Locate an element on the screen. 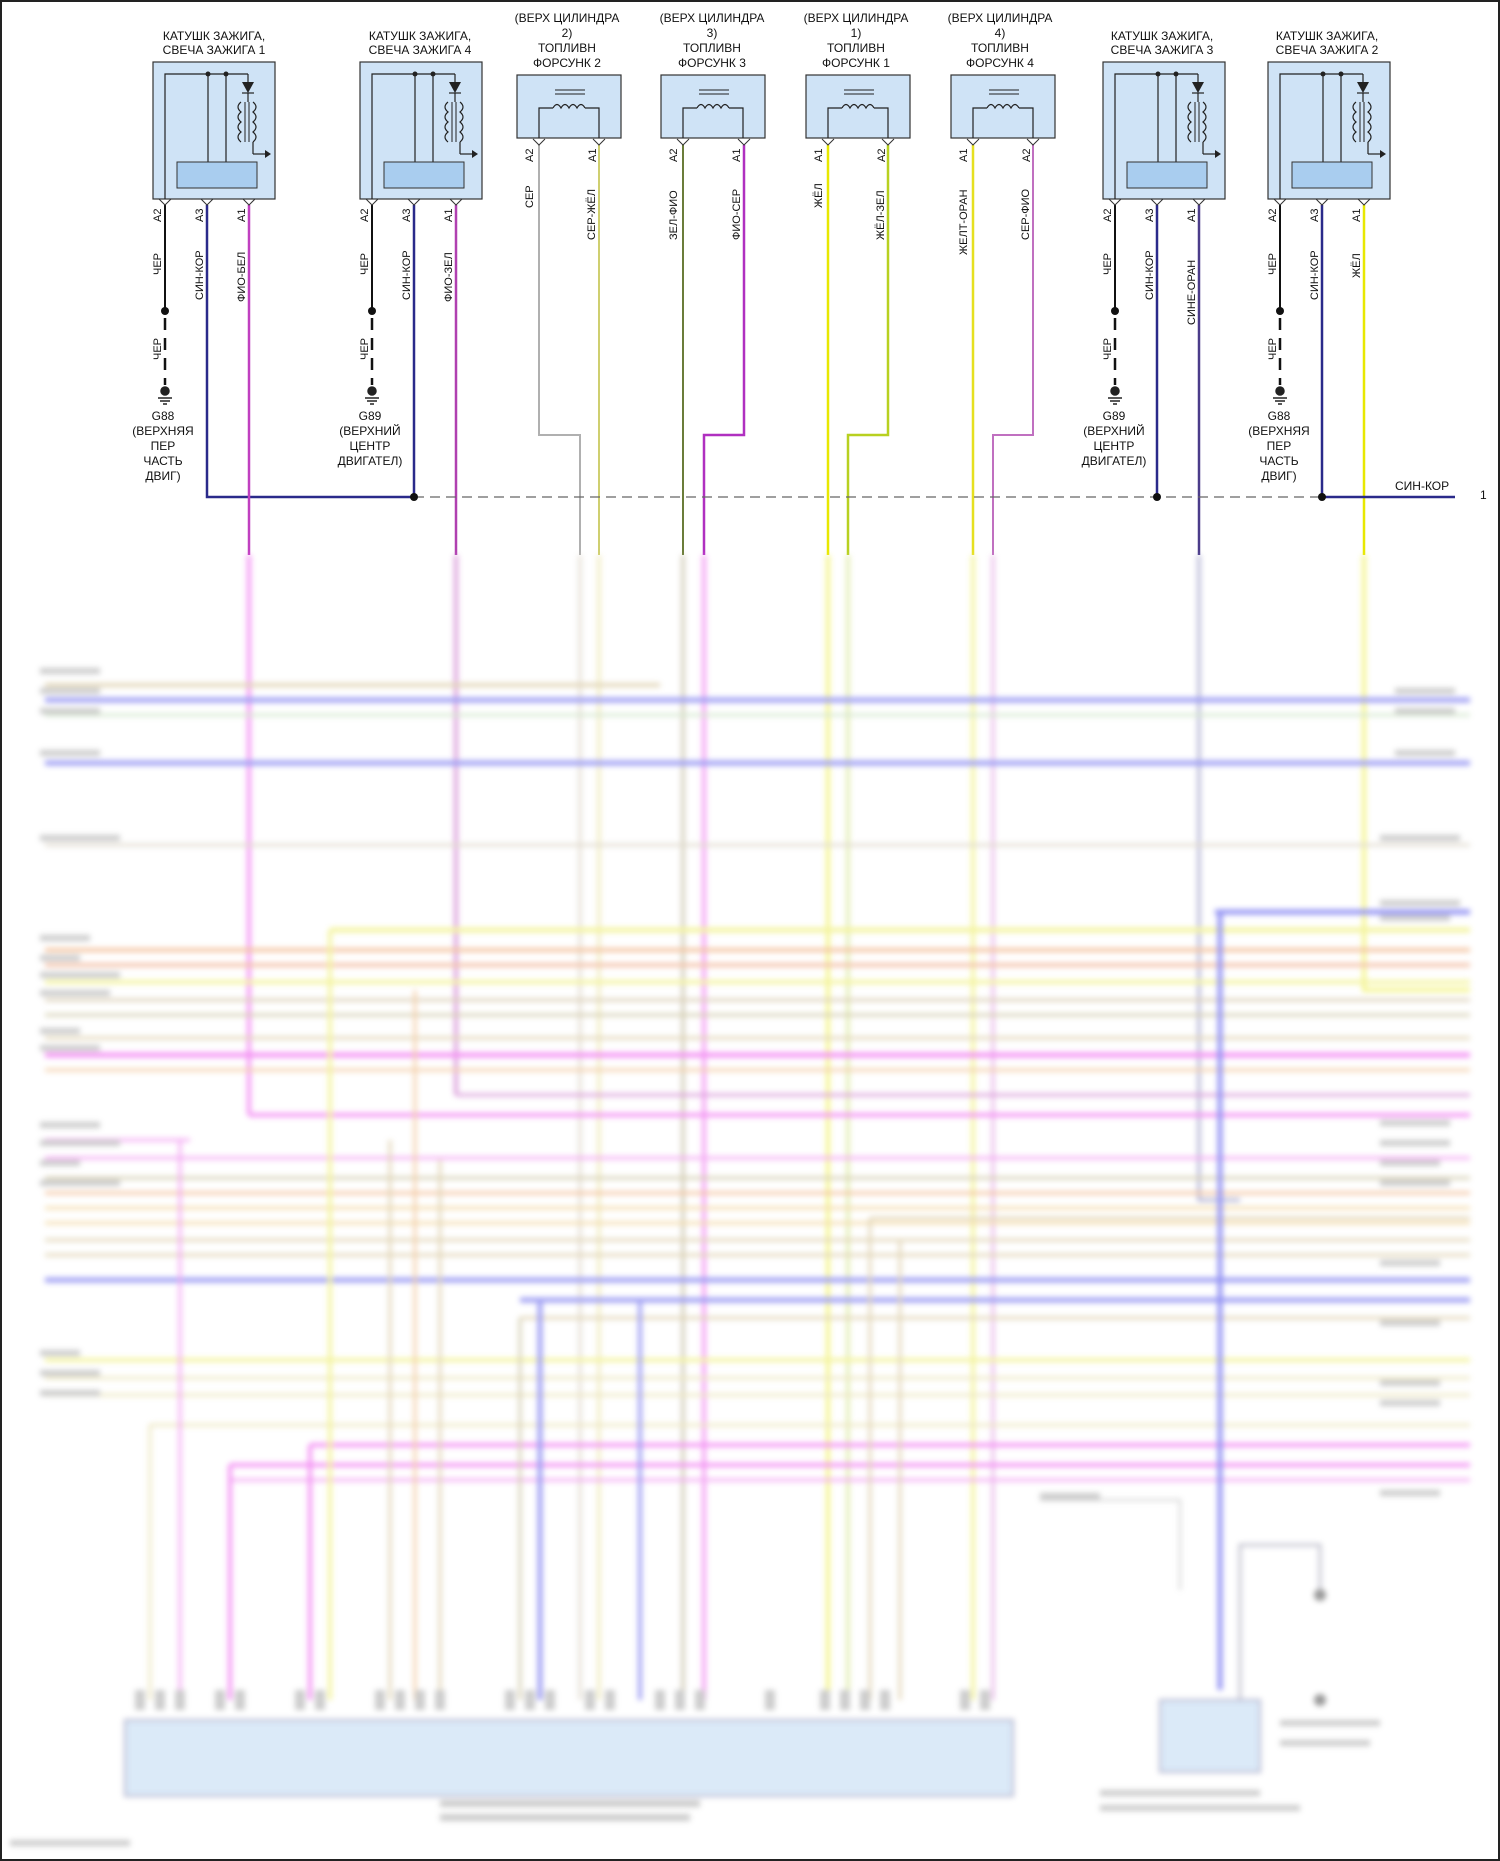 Image resolution: width=1500 pixels, height=1861 pixels. coil3-wire-label-1: ЧЕР is located at coordinates (1108, 264).